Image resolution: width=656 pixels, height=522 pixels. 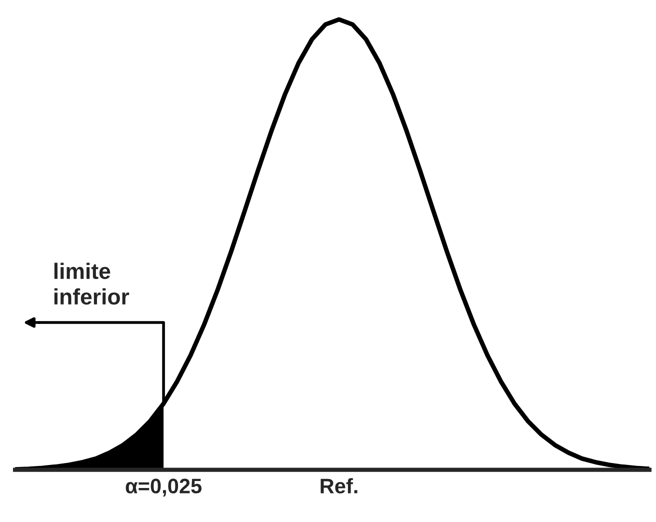 What do you see at coordinates (339, 486) in the screenshot?
I see `x-tick-label: Ref.` at bounding box center [339, 486].